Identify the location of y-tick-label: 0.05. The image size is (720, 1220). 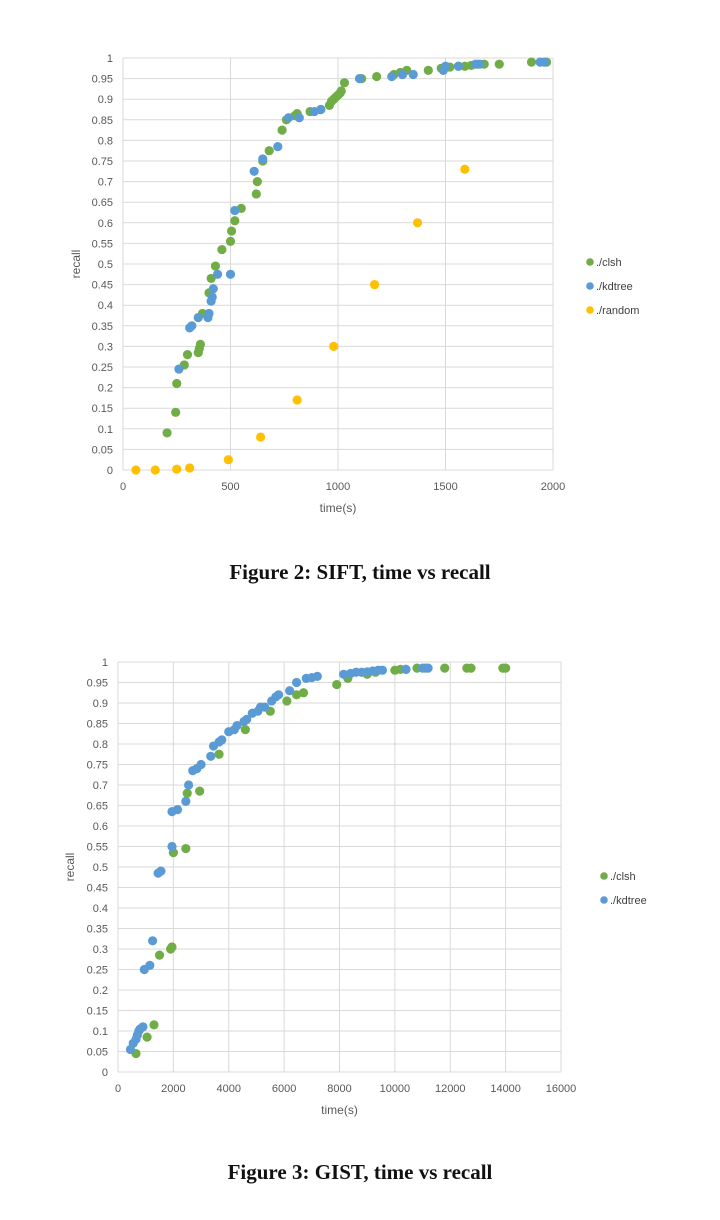
(97, 1053).